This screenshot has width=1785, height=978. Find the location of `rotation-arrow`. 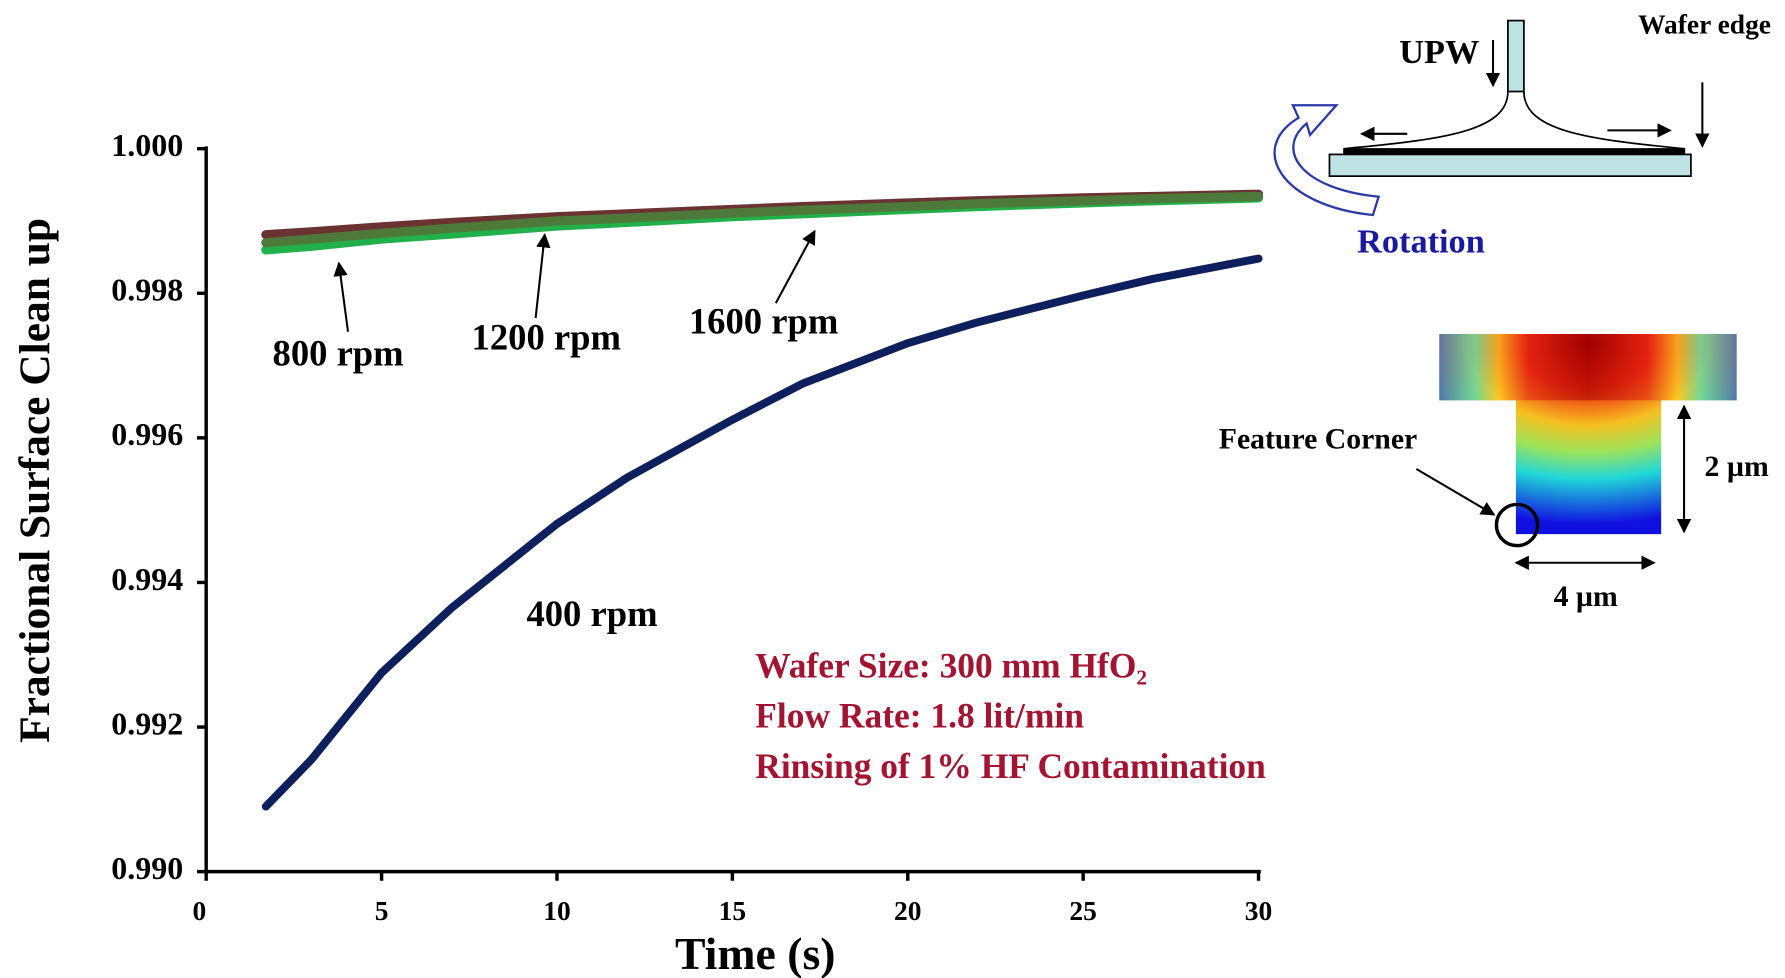

rotation-arrow is located at coordinates (1327, 160).